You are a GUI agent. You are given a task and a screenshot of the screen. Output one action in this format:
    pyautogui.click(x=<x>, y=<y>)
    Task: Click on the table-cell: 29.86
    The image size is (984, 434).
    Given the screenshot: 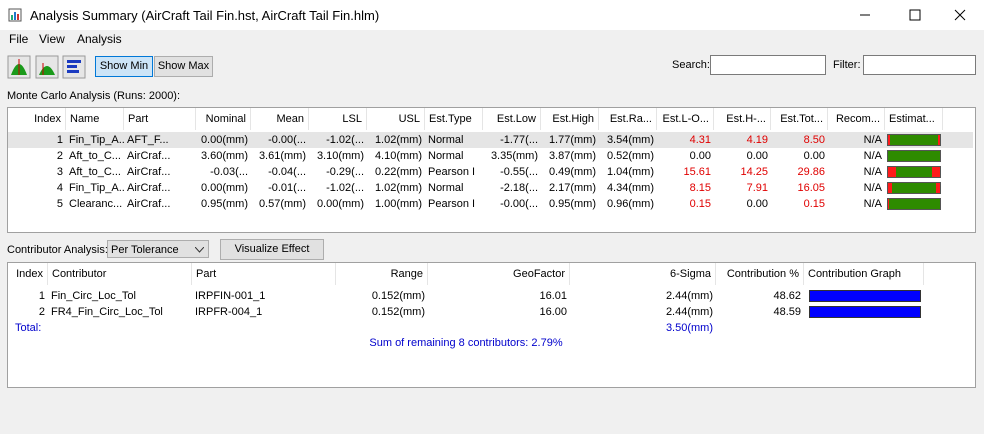 What is the action you would take?
    pyautogui.click(x=811, y=172)
    